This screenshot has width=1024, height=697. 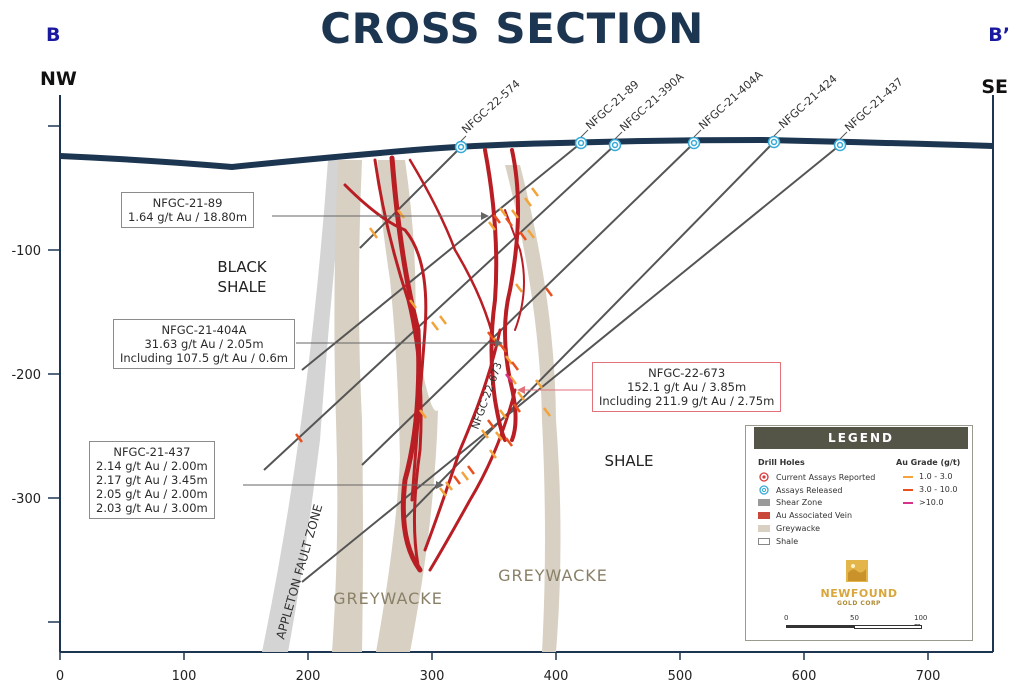 What do you see at coordinates (152, 452) in the screenshot?
I see `callout-line: NFGC-21-437` at bounding box center [152, 452].